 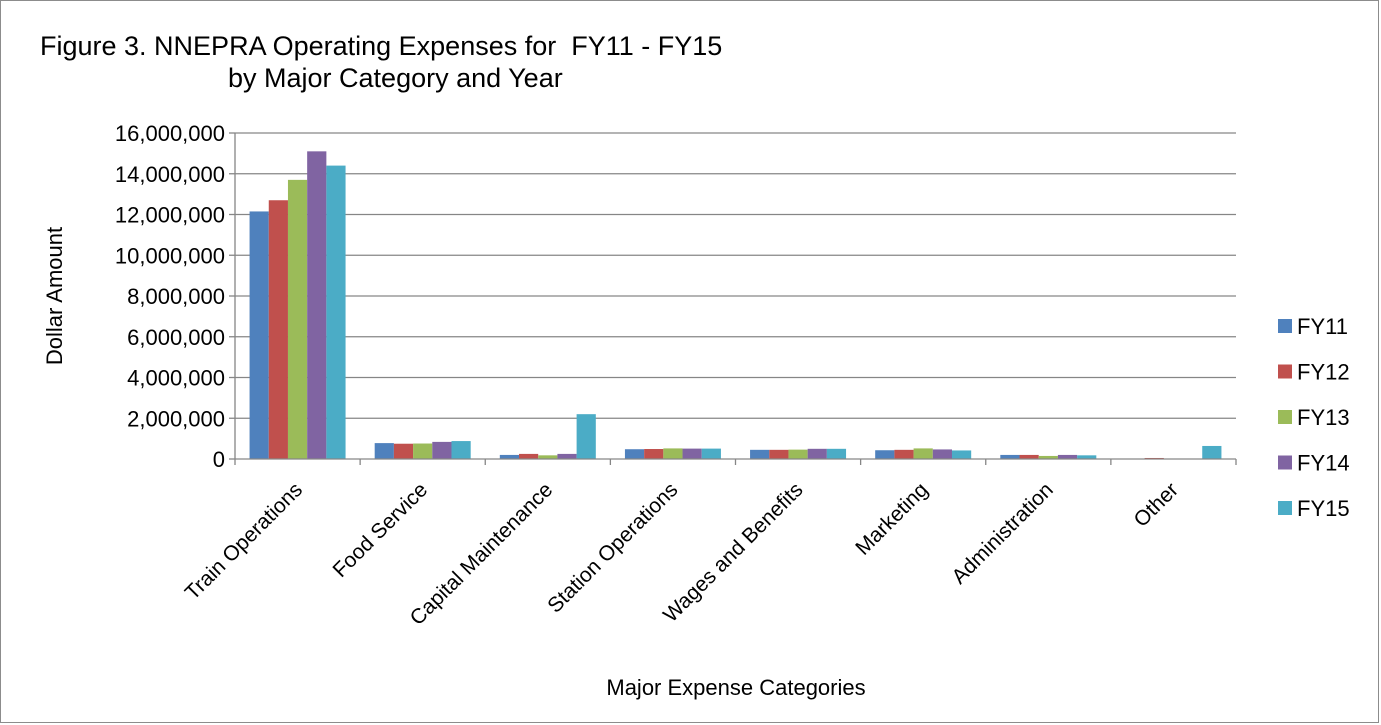 What do you see at coordinates (482, 554) in the screenshot?
I see `x-tick-label: Capital Maintenance` at bounding box center [482, 554].